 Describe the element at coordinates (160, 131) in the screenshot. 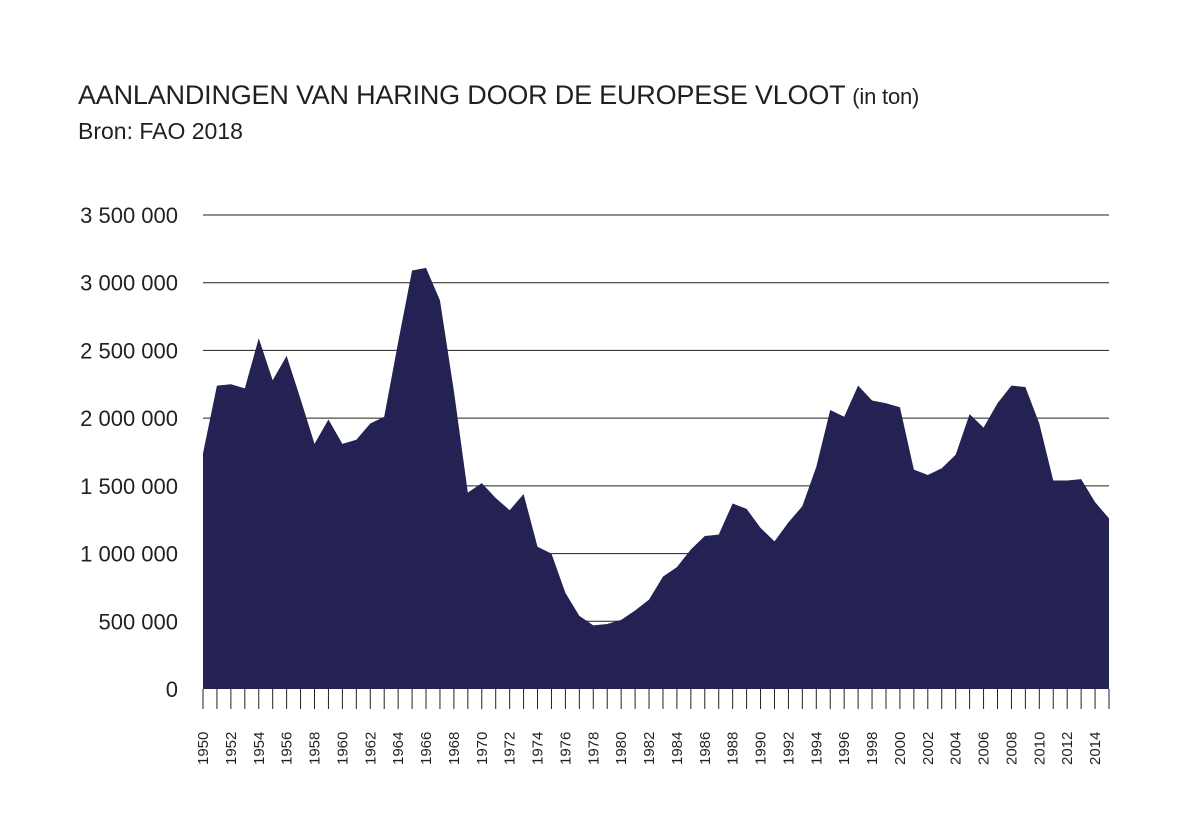

I see `chart-subtitle: Bron: FAO 2018` at that location.